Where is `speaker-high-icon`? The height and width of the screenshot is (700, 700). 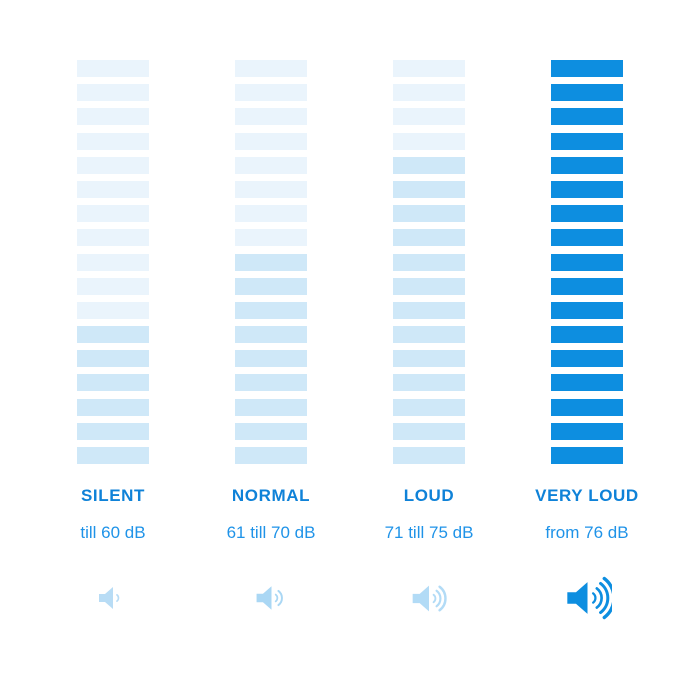
speaker-high-icon is located at coordinates (429, 598).